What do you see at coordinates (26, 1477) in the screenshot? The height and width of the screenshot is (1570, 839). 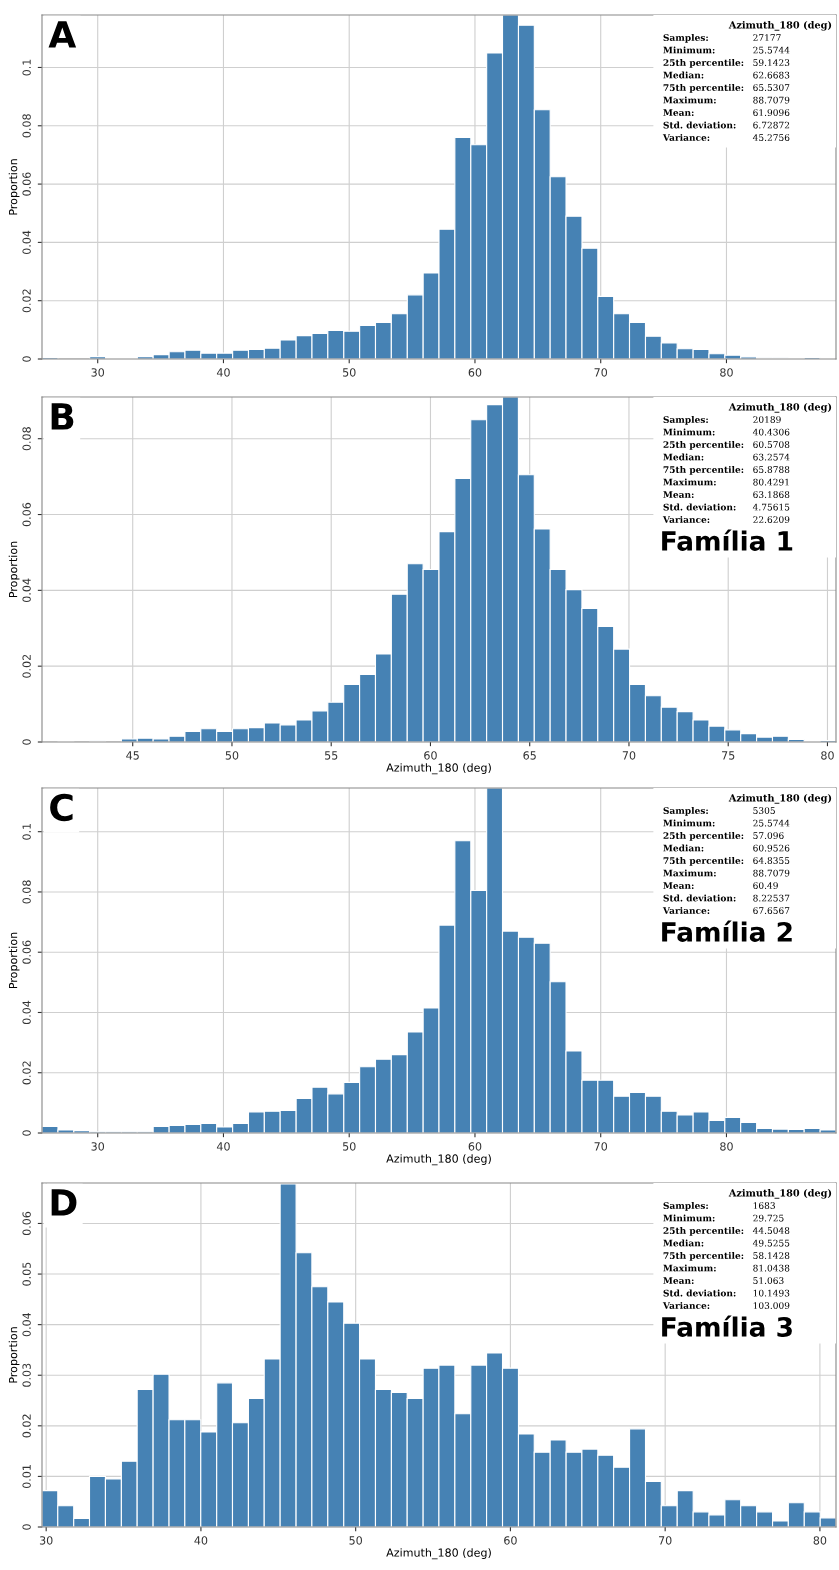 I see `y-tick-label: 0.01` at bounding box center [26, 1477].